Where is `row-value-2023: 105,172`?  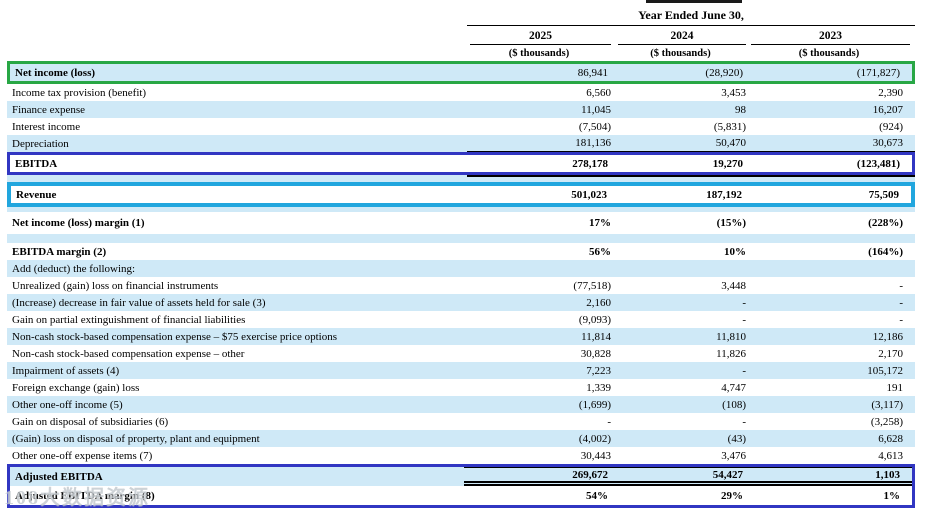
row-value-2023: 105,172 is located at coordinates (885, 370).